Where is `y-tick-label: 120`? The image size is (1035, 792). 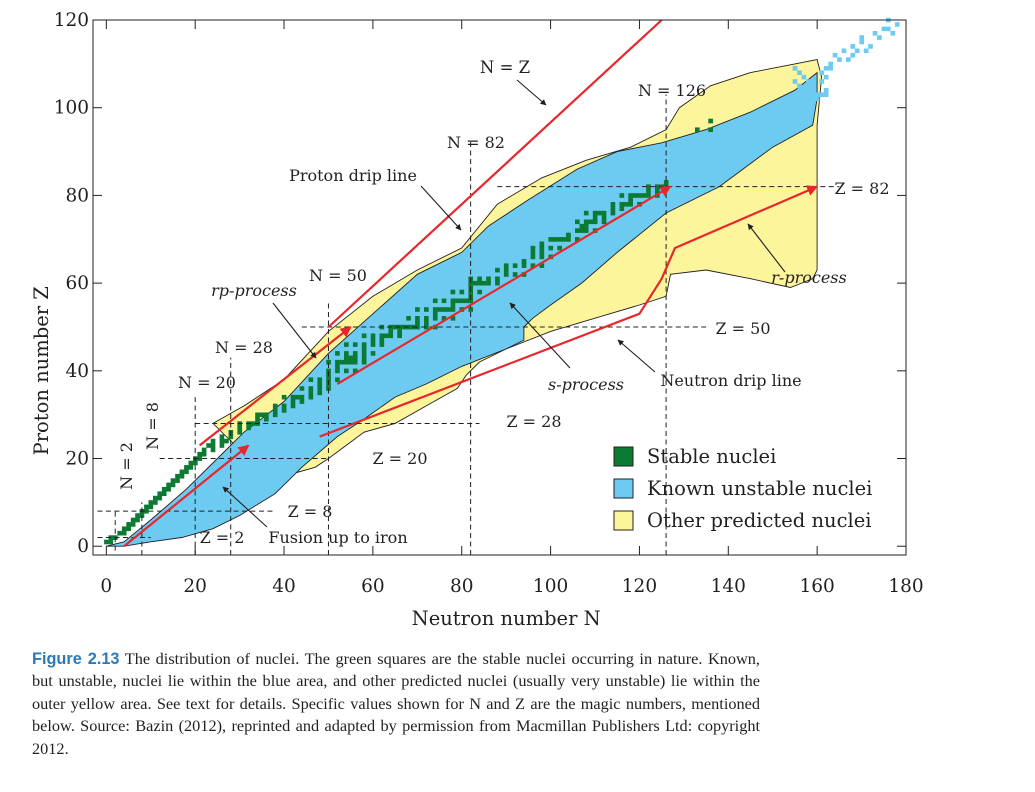
y-tick-label: 120 is located at coordinates (71, 20).